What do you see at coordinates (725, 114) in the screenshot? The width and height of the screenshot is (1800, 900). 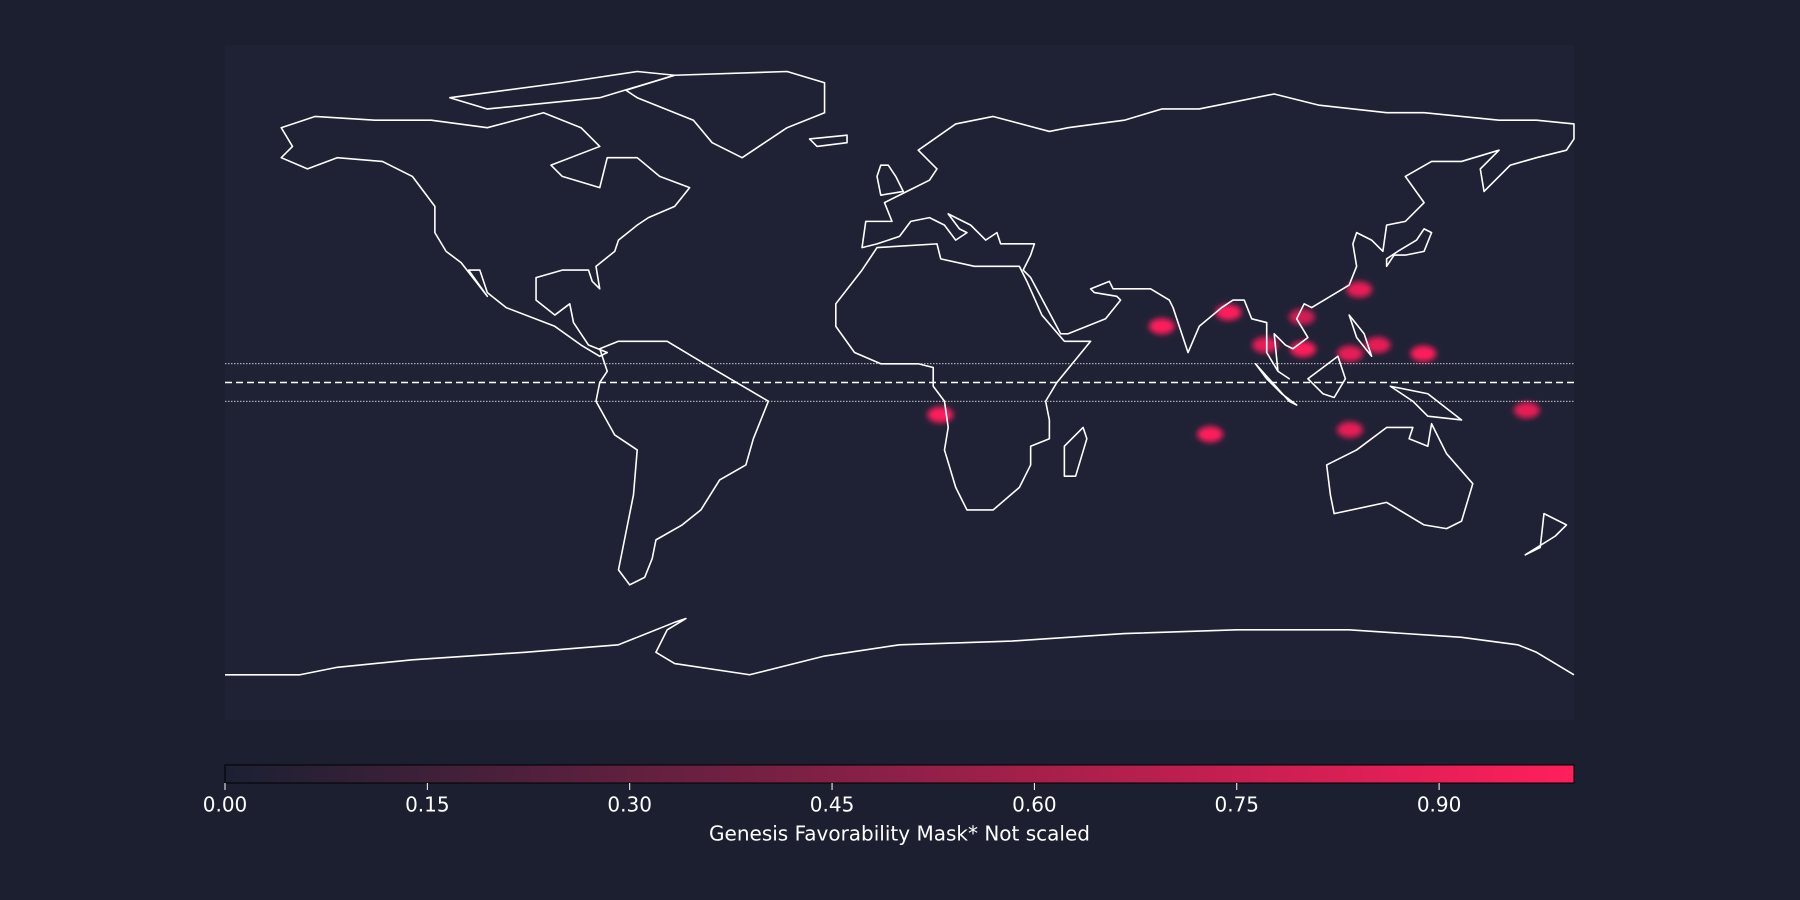 I see `greenland` at bounding box center [725, 114].